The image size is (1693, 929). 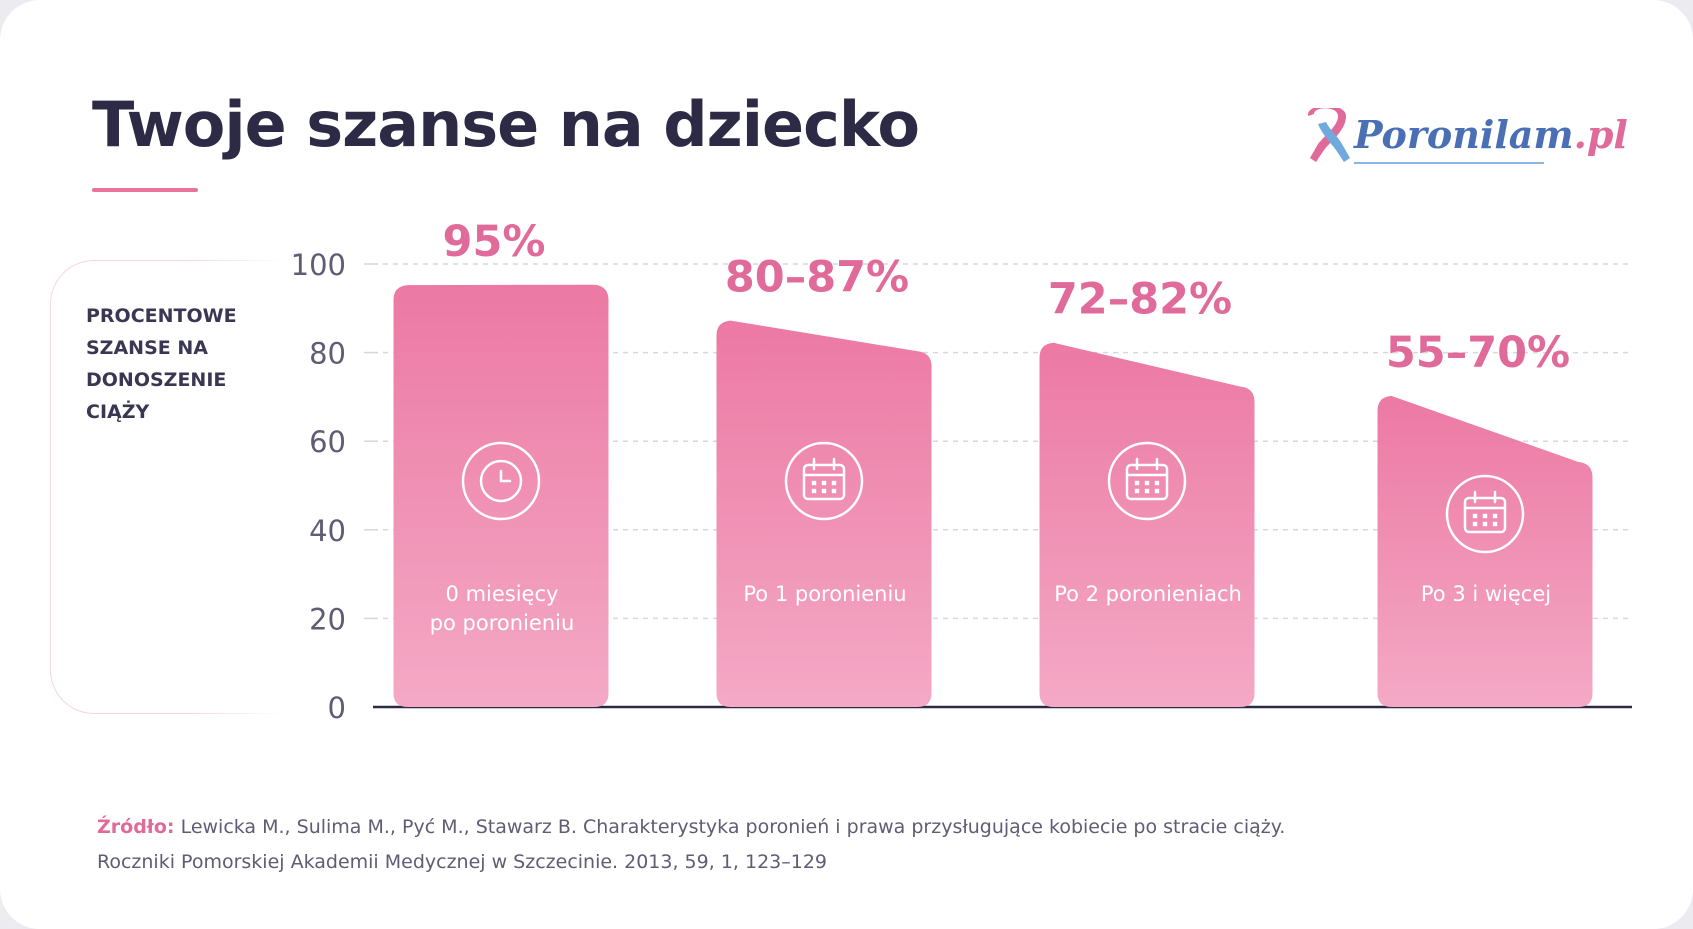 What do you see at coordinates (1491, 134) in the screenshot?
I see `logo-text: Poronilam.pl` at bounding box center [1491, 134].